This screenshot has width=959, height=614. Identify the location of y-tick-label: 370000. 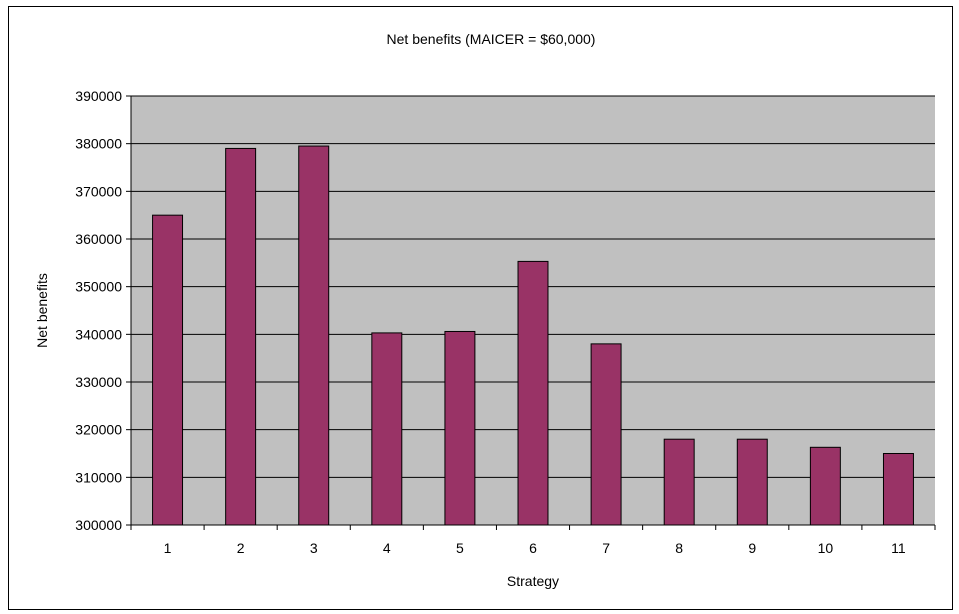
(98, 191).